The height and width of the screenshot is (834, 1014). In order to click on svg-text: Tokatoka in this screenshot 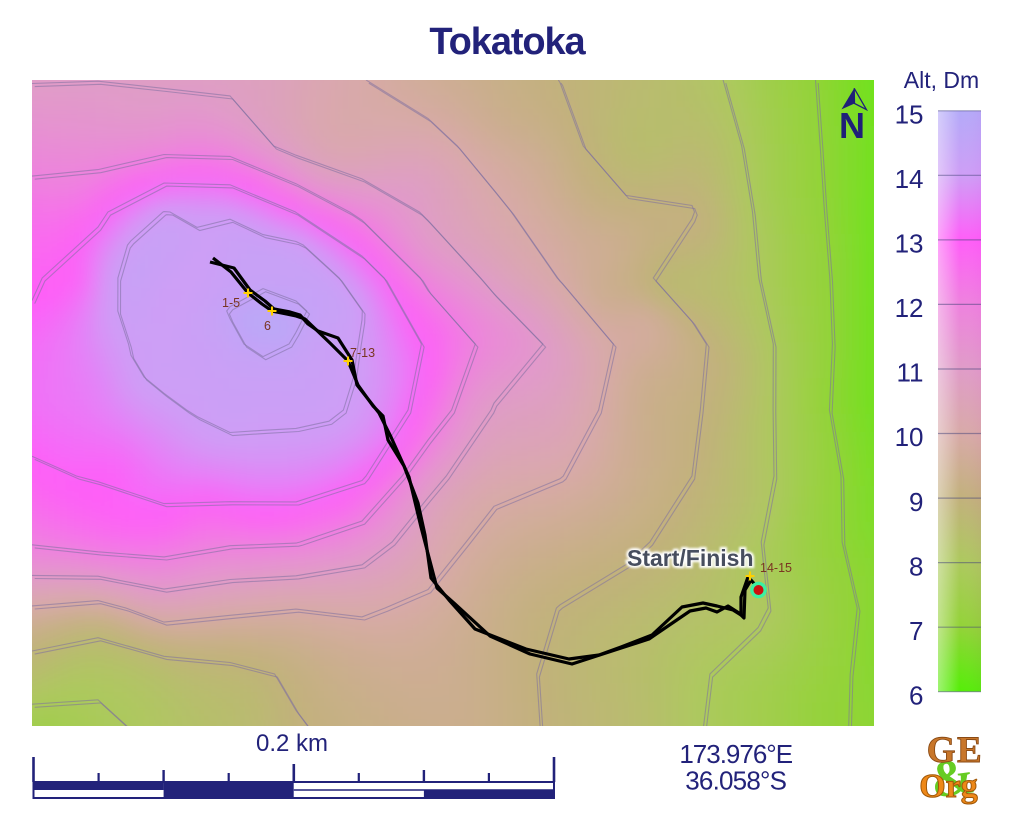, I will do `click(507, 42)`.